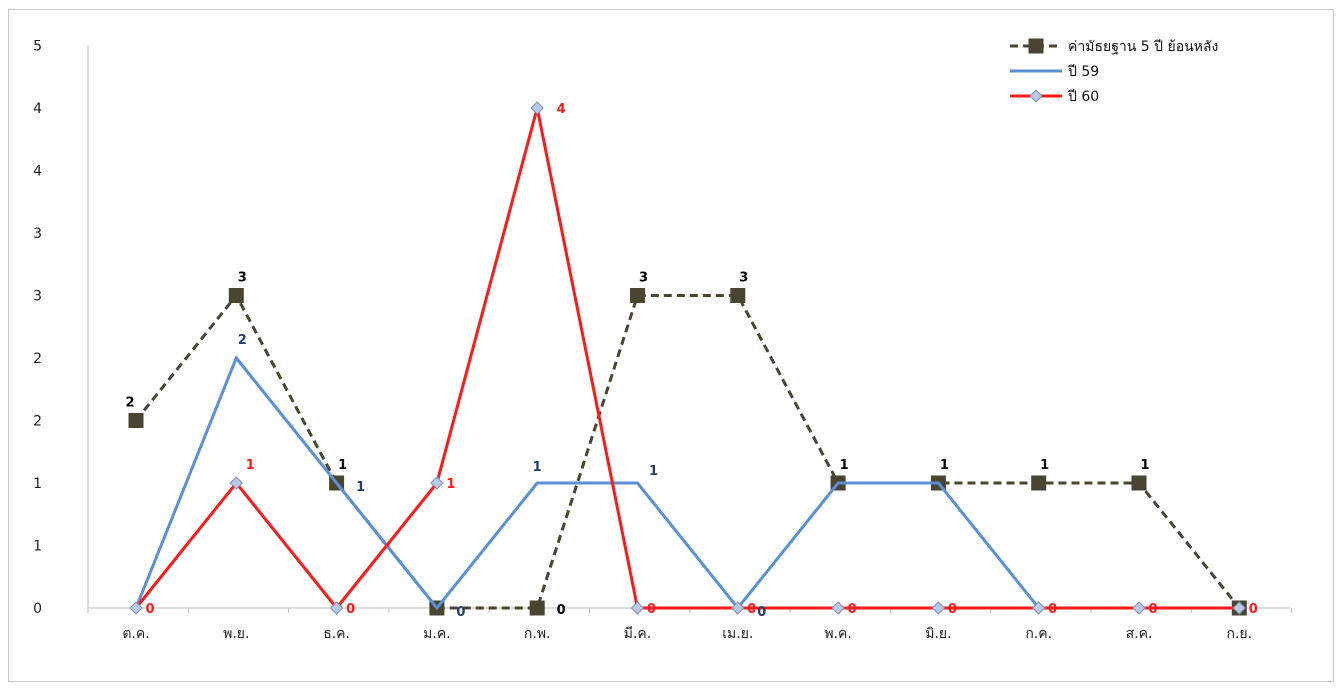 The width and height of the screenshot is (1343, 690). Describe the element at coordinates (1084, 97) in the screenshot. I see `legend-label: ปี 60` at that location.